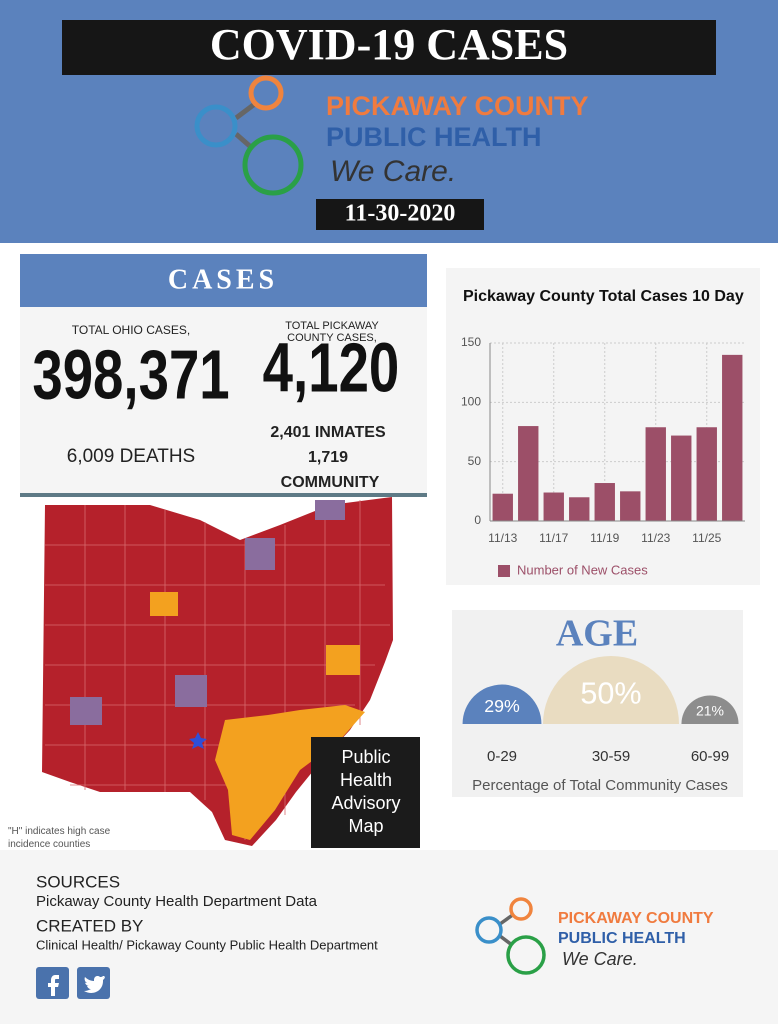 This screenshot has height=1024, width=778. Describe the element at coordinates (389, 44) in the screenshot. I see `title: COVID-19 CASES` at that location.